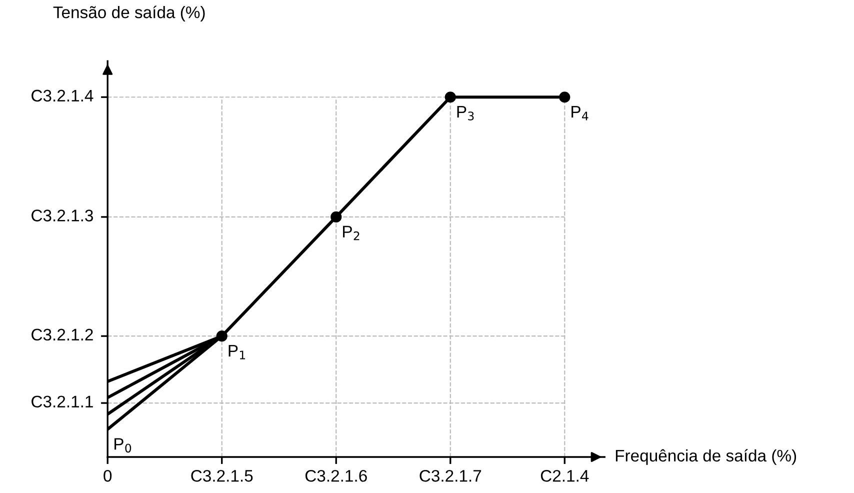 The width and height of the screenshot is (854, 493). I want to click on x-tick-label: C3.2.1.7, so click(451, 476).